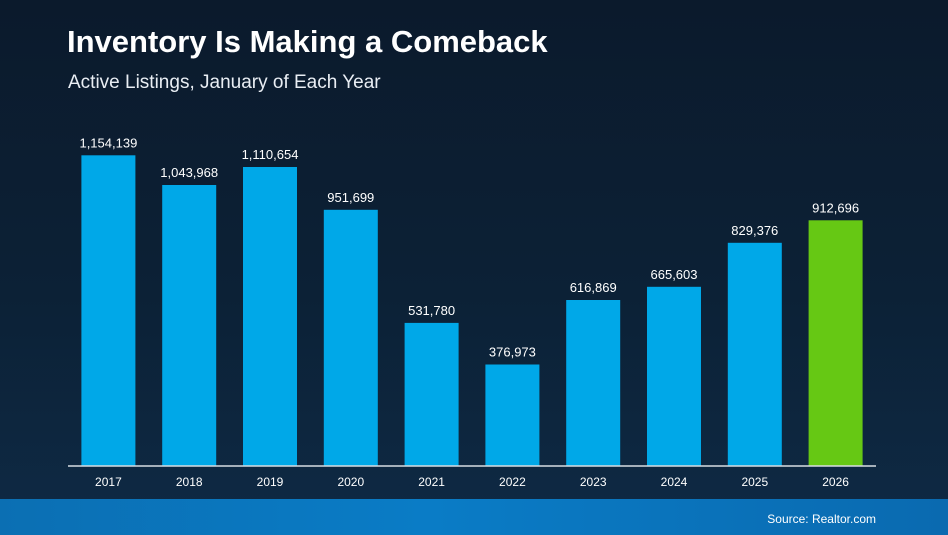 The height and width of the screenshot is (535, 948). I want to click on x-tick-2026: 2026, so click(835, 482).